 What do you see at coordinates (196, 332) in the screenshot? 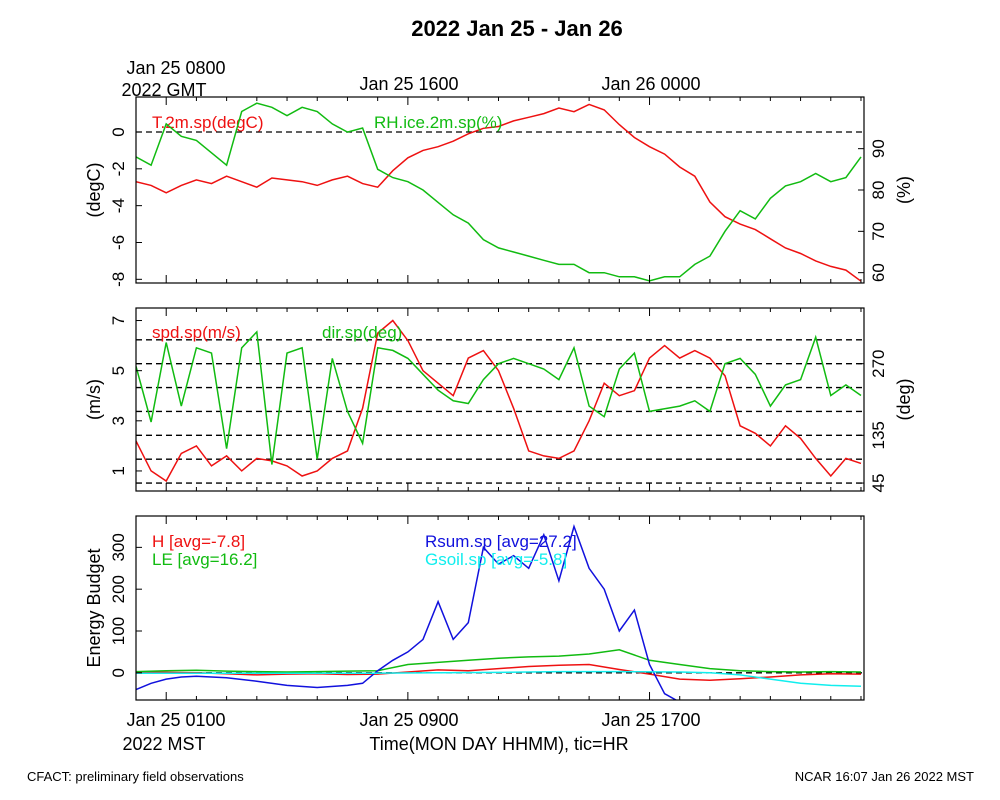
I see `legend-red: spd.sp(m/s)` at bounding box center [196, 332].